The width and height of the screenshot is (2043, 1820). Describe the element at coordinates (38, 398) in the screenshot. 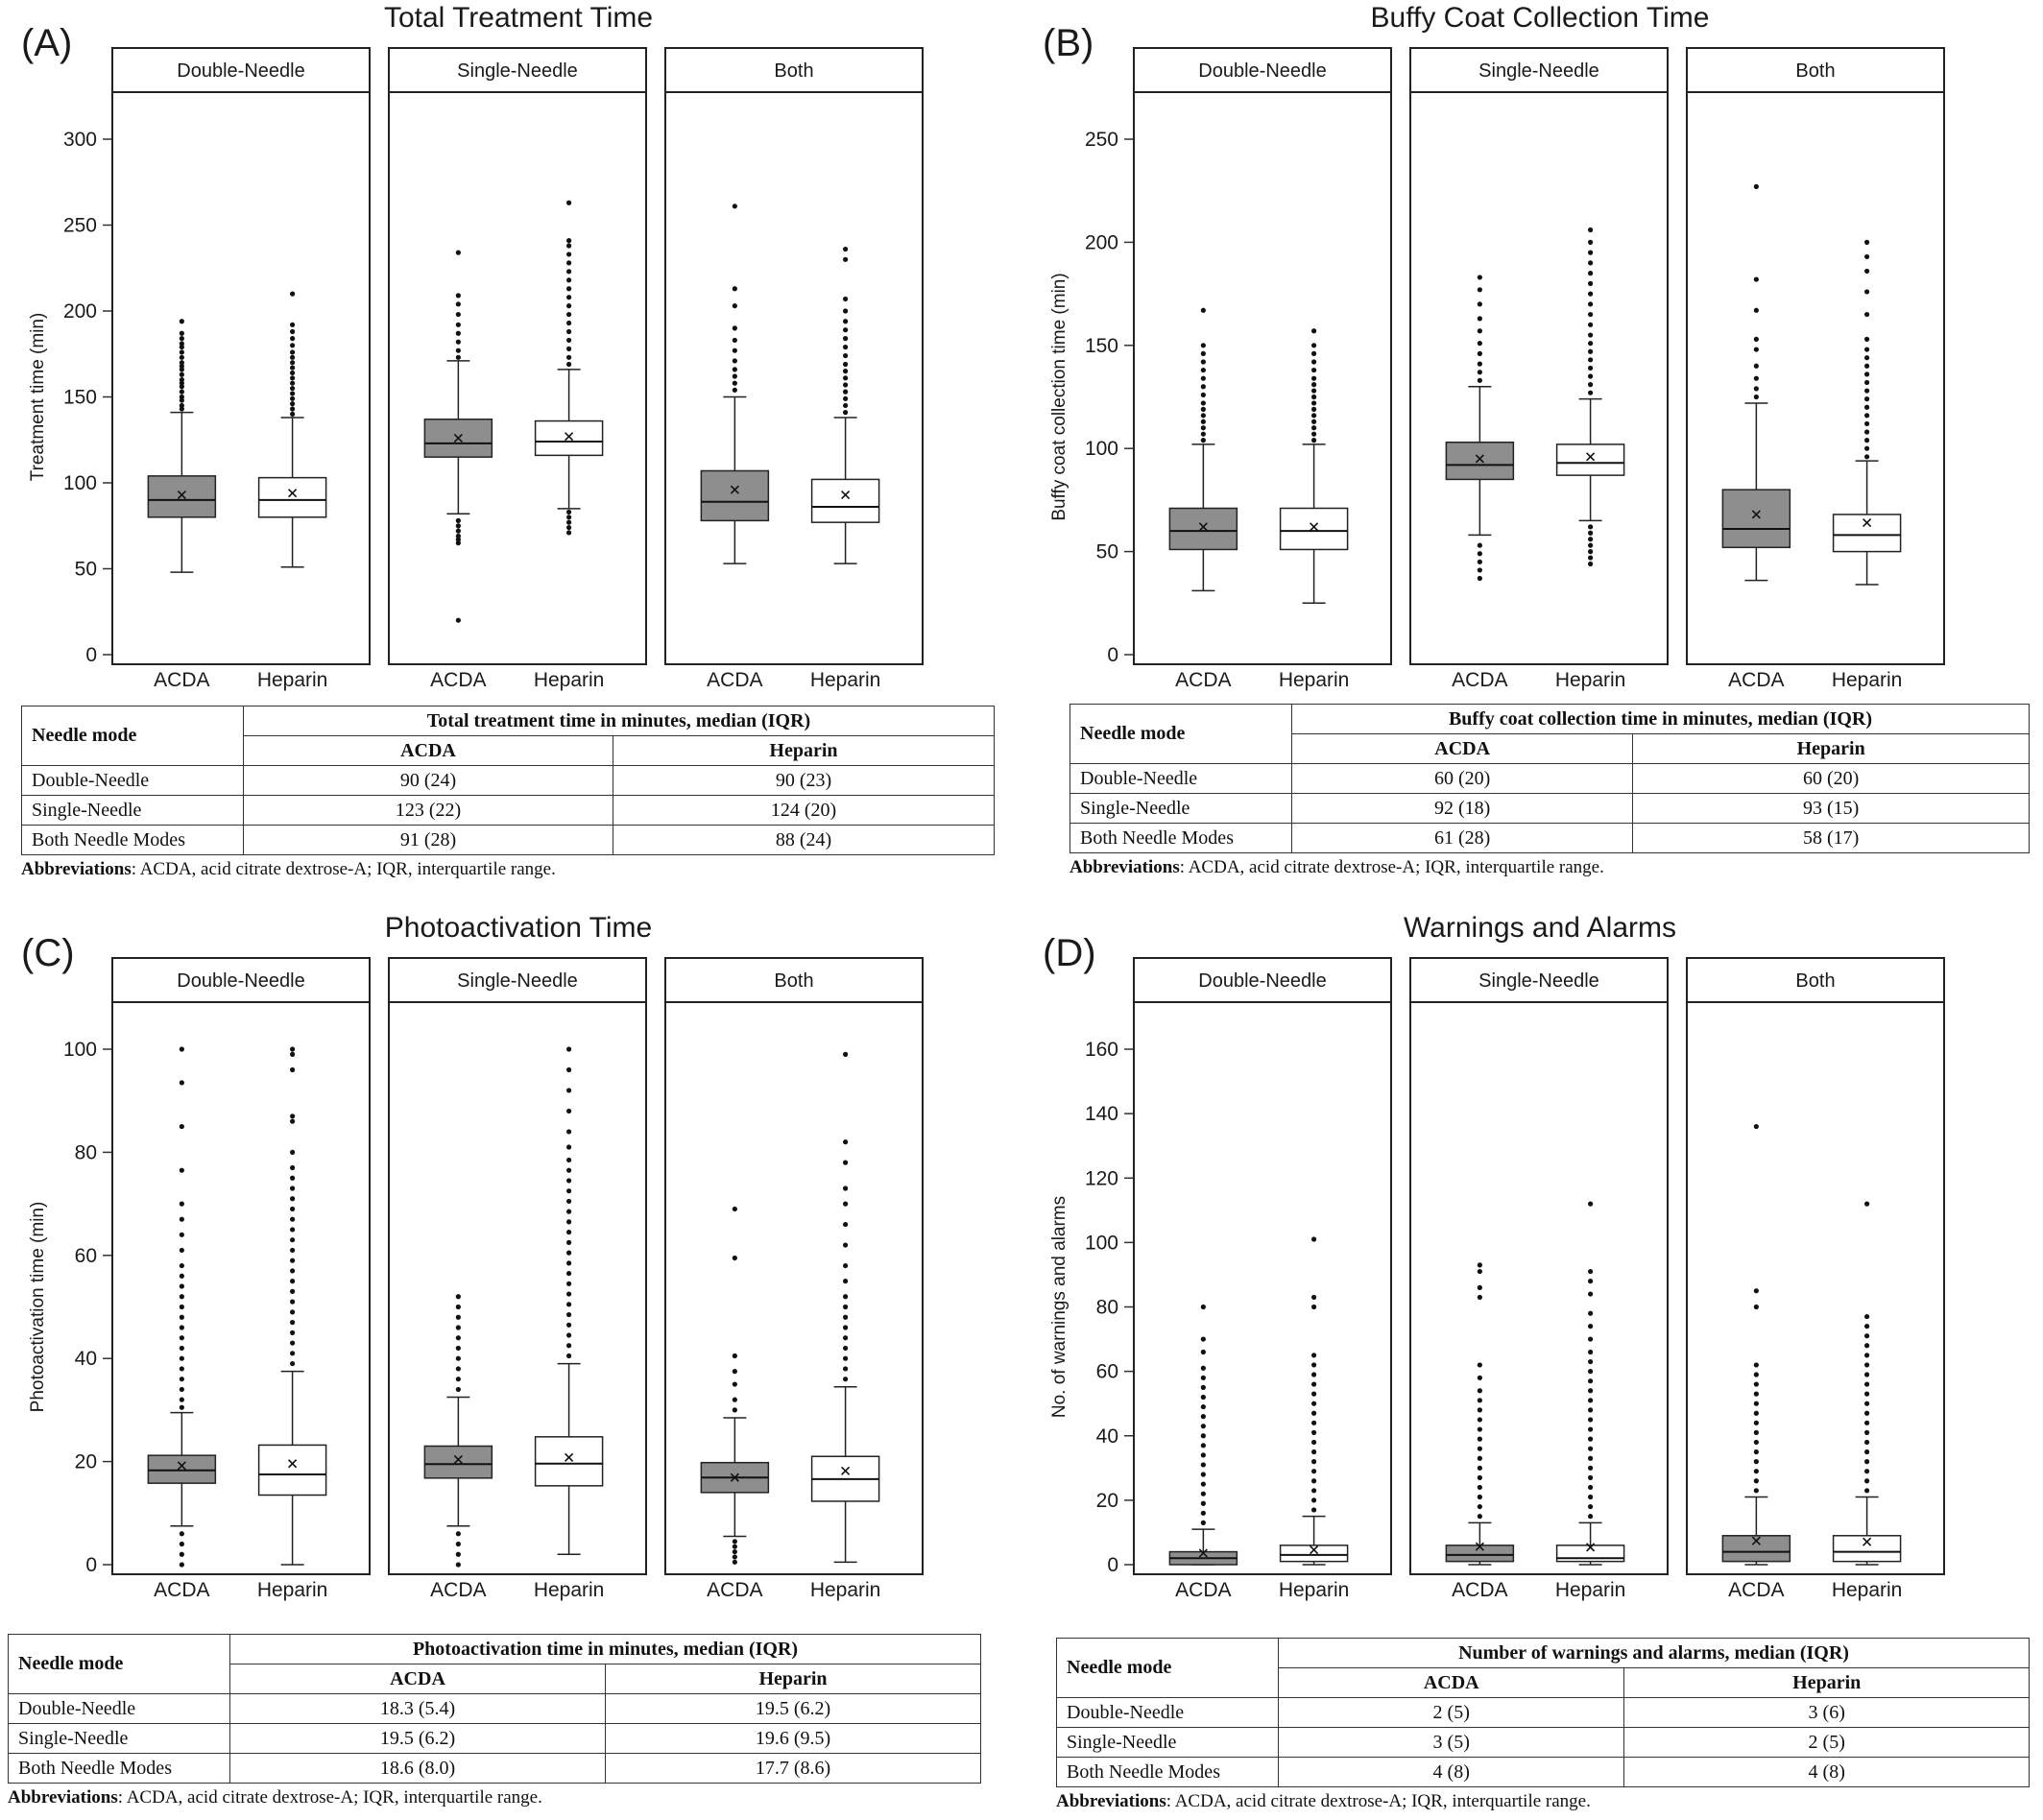

I see `y-axis-label: Treatment time (min)` at that location.